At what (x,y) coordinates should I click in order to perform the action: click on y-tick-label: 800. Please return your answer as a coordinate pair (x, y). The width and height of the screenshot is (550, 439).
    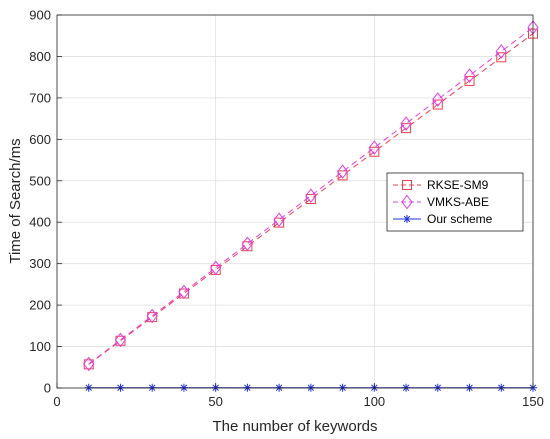
    Looking at the image, I should click on (40, 56).